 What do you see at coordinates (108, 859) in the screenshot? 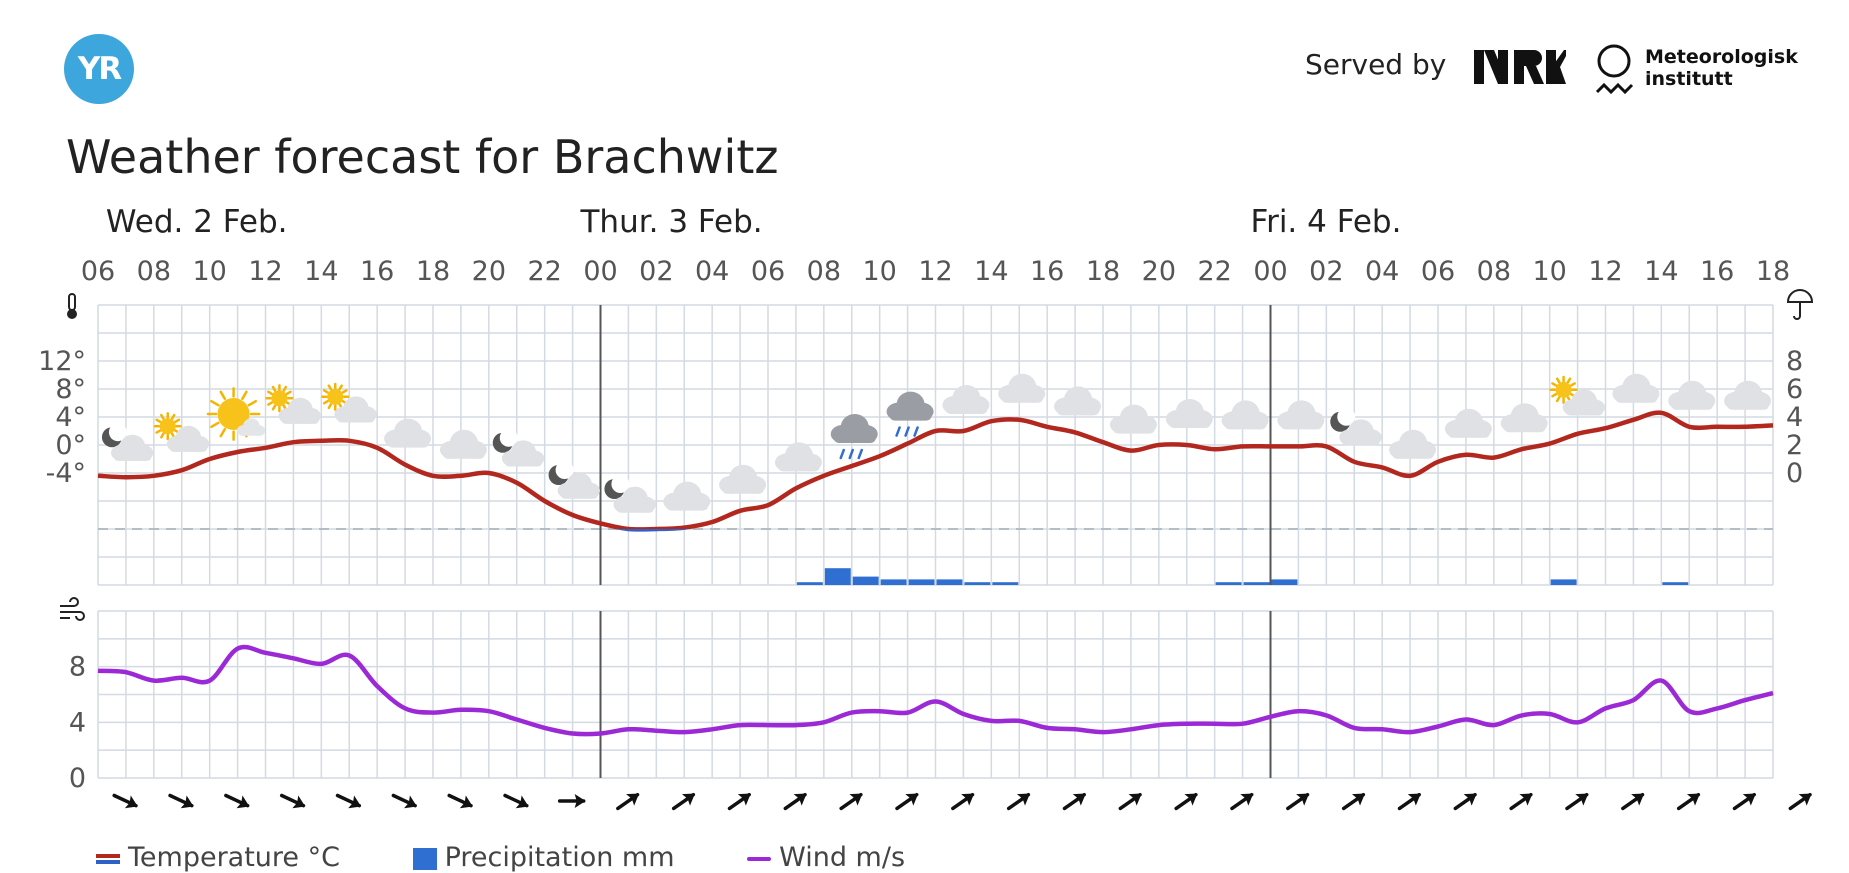
I see `temperature-swatch` at bounding box center [108, 859].